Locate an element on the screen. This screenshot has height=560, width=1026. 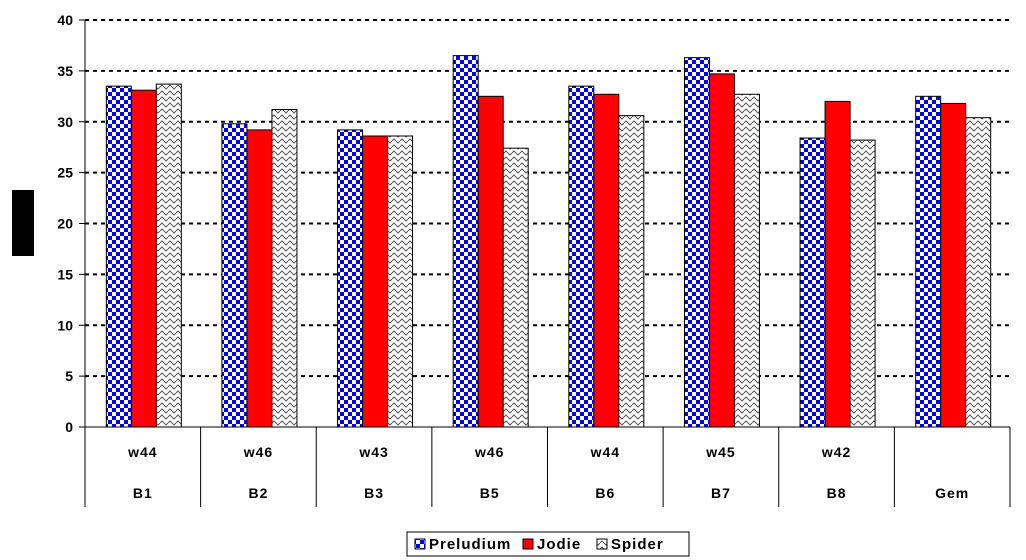
y-tick-label: 0 is located at coordinates (69, 427).